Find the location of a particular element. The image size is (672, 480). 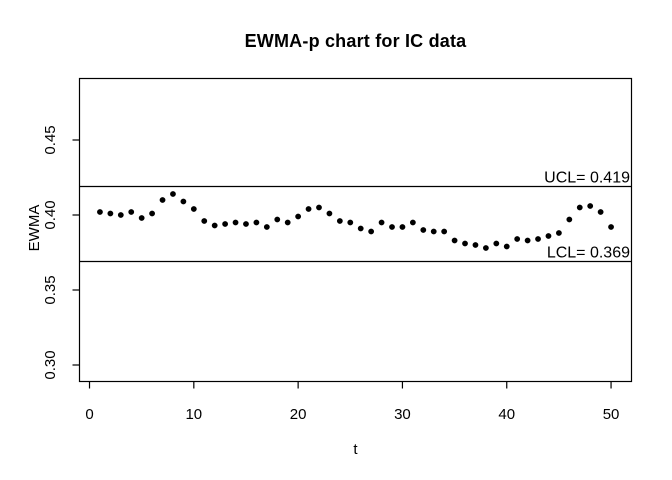

y-tick-label: 0.30 is located at coordinates (50, 364).